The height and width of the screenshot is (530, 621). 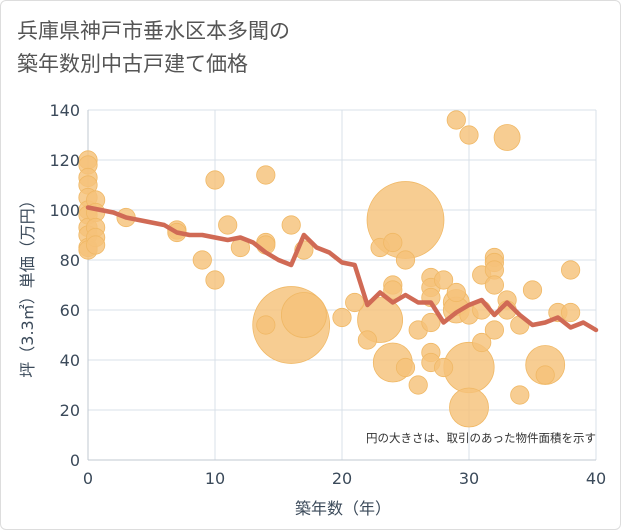 I want to click on y-tick-label: 100, so click(x=64, y=210).